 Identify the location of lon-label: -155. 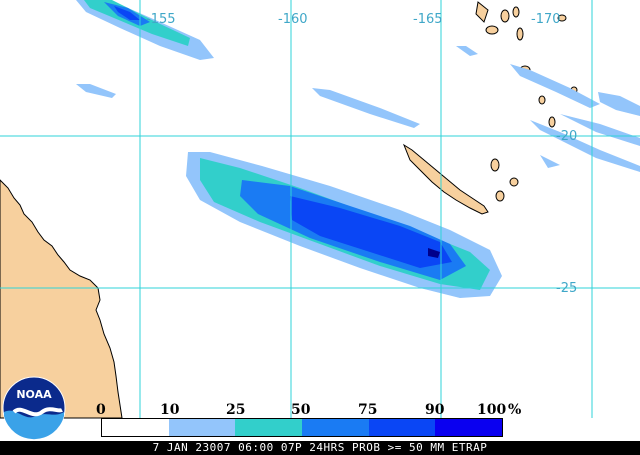
(161, 19).